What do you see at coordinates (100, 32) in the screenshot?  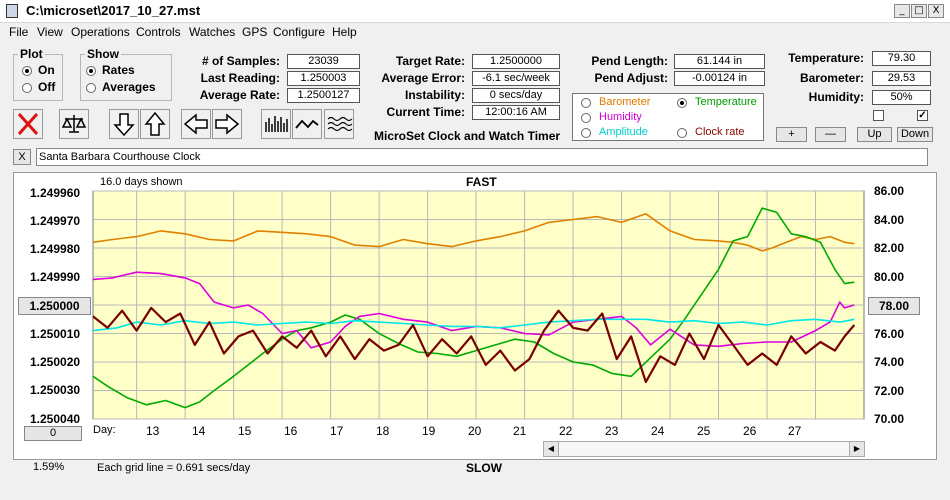 I see `menu-operations: Operations` at bounding box center [100, 32].